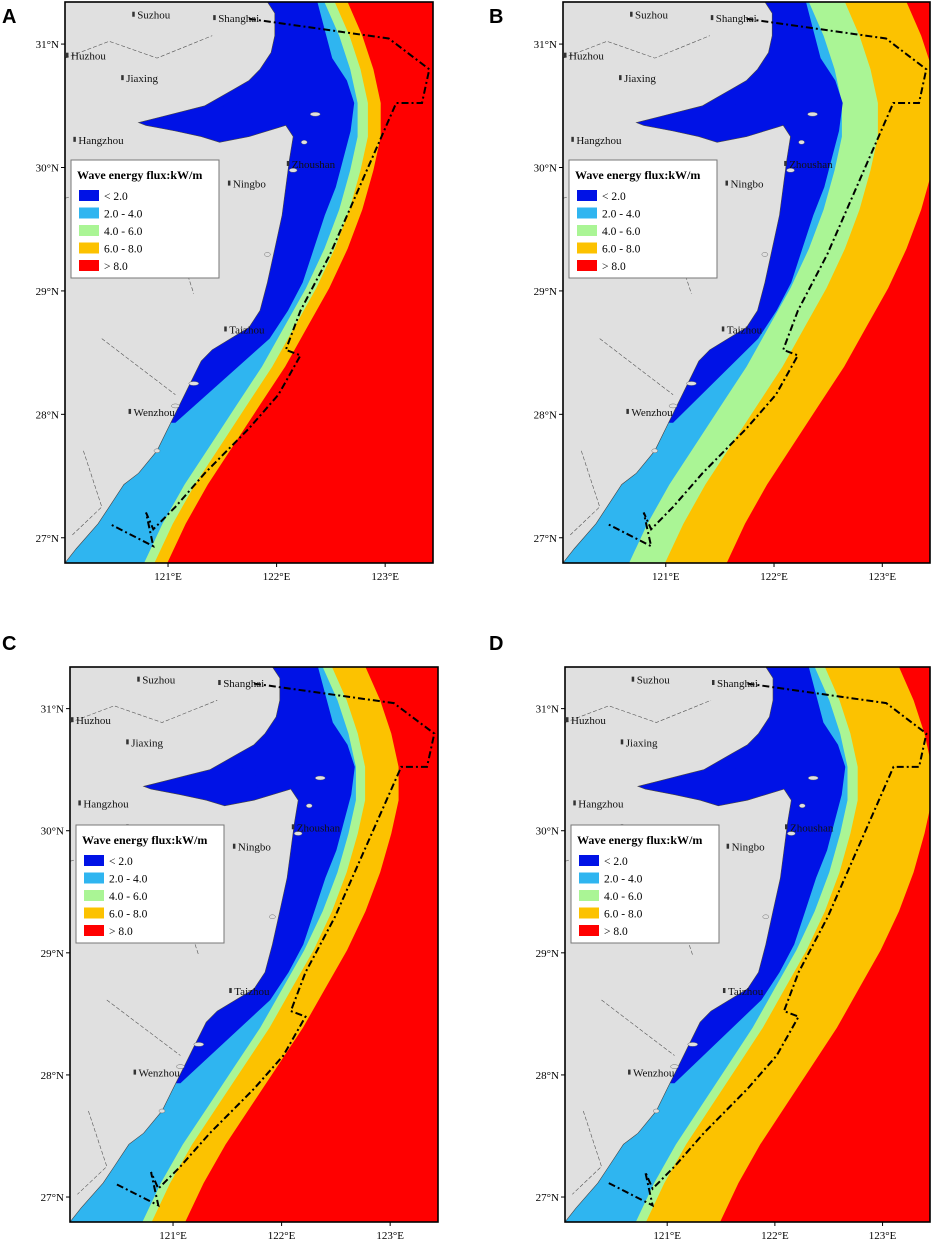  I want to click on city-label-ningbo: Ningbo, so click(749, 848).